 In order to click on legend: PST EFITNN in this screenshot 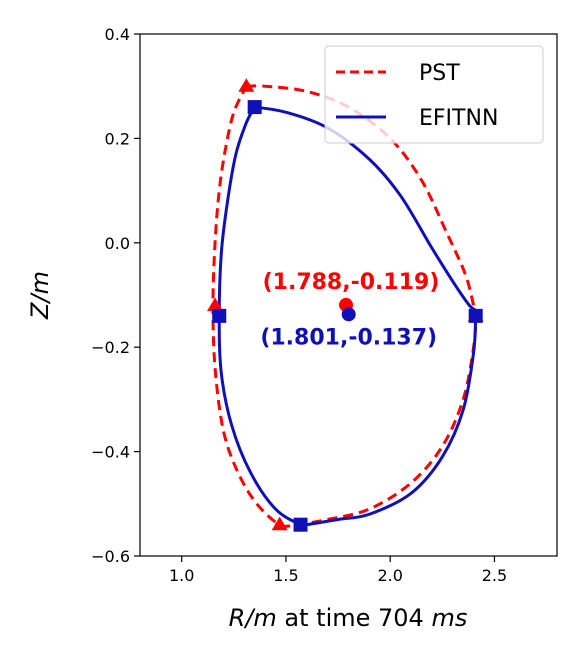, I will do `click(434, 94)`.